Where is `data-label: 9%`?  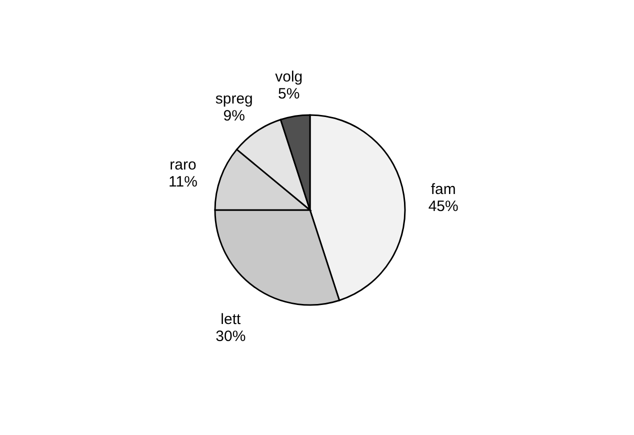
data-label: 9% is located at coordinates (234, 115).